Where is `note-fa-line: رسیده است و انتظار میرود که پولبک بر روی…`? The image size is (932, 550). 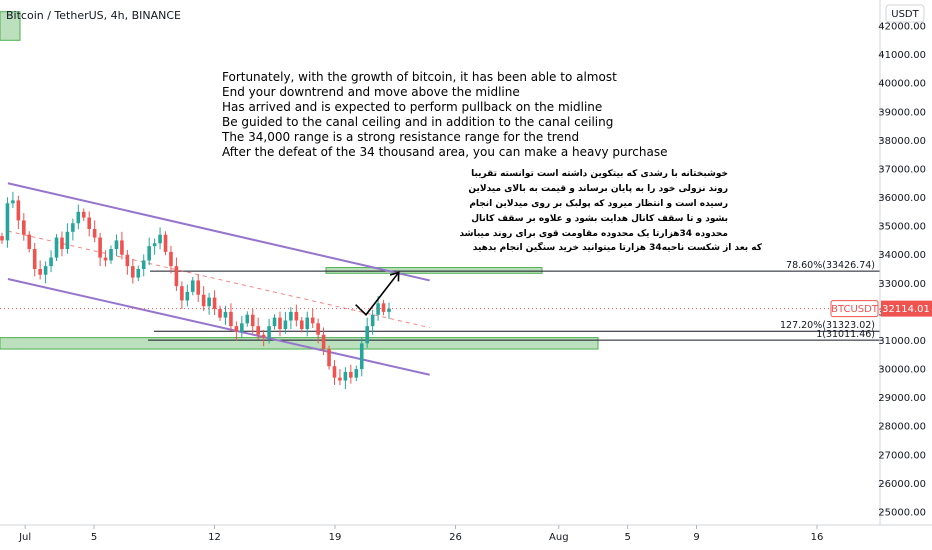 note-fa-line: رسیده است و انتظار میرود که پولبک بر روی… is located at coordinates (598, 204).